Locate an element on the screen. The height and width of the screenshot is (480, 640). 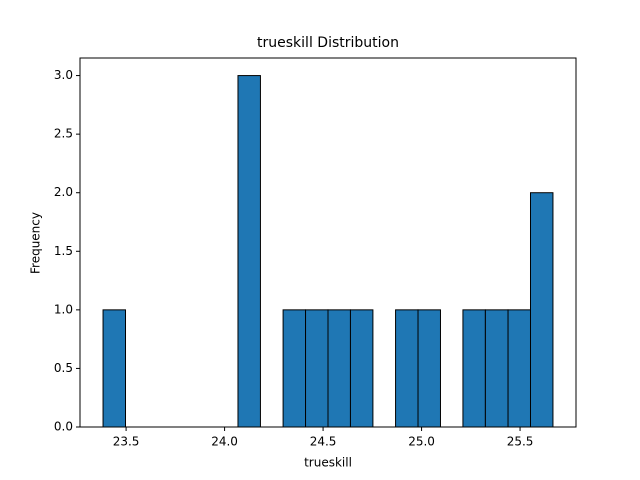
y-tick-label: 1.0 is located at coordinates (63, 309).